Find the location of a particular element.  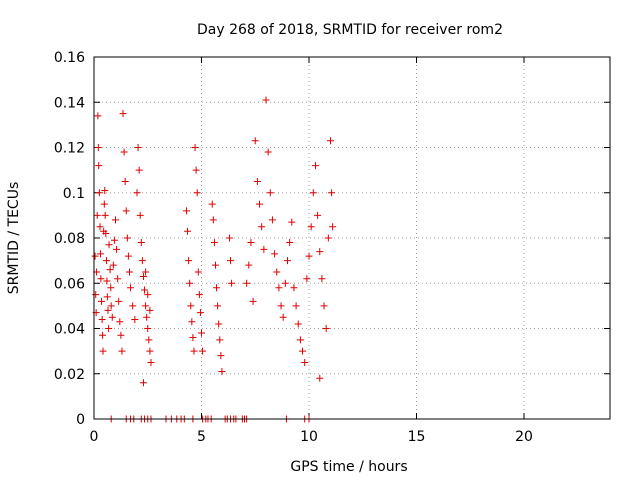

y-axis-label: SRMTID / TECUs is located at coordinates (14, 238).